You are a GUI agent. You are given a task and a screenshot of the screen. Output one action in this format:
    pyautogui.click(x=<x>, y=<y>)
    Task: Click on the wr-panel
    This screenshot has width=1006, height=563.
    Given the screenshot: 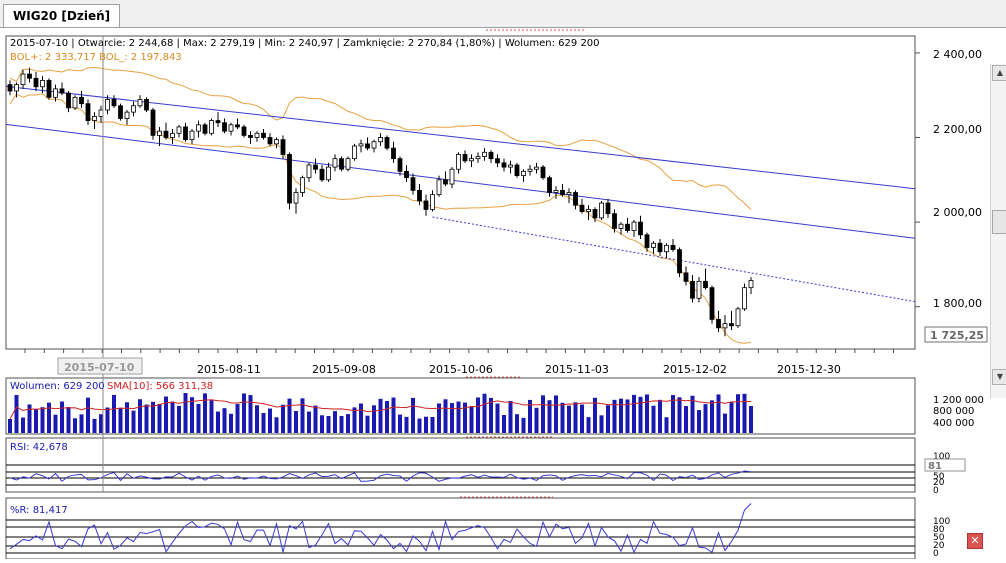 What is the action you would take?
    pyautogui.click(x=460, y=528)
    